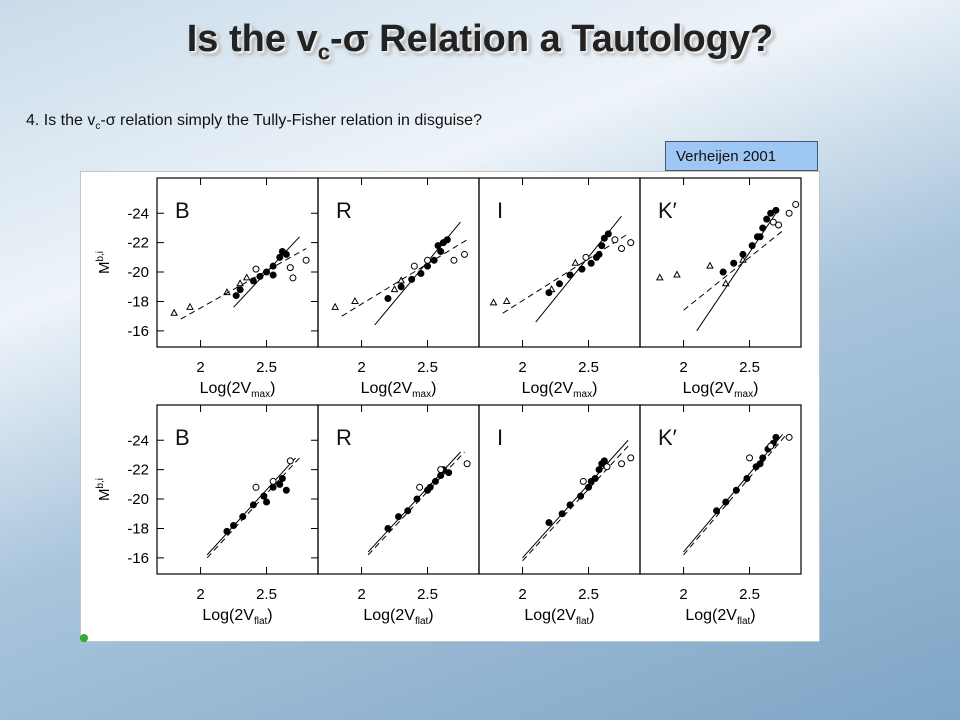 The image size is (960, 720). I want to click on y-tick-label: -16, so click(138, 331).